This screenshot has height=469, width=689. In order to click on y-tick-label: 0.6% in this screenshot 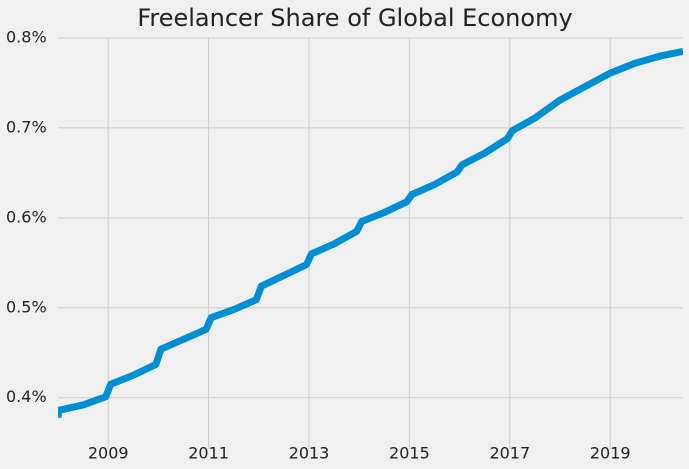, I will do `click(26, 216)`.